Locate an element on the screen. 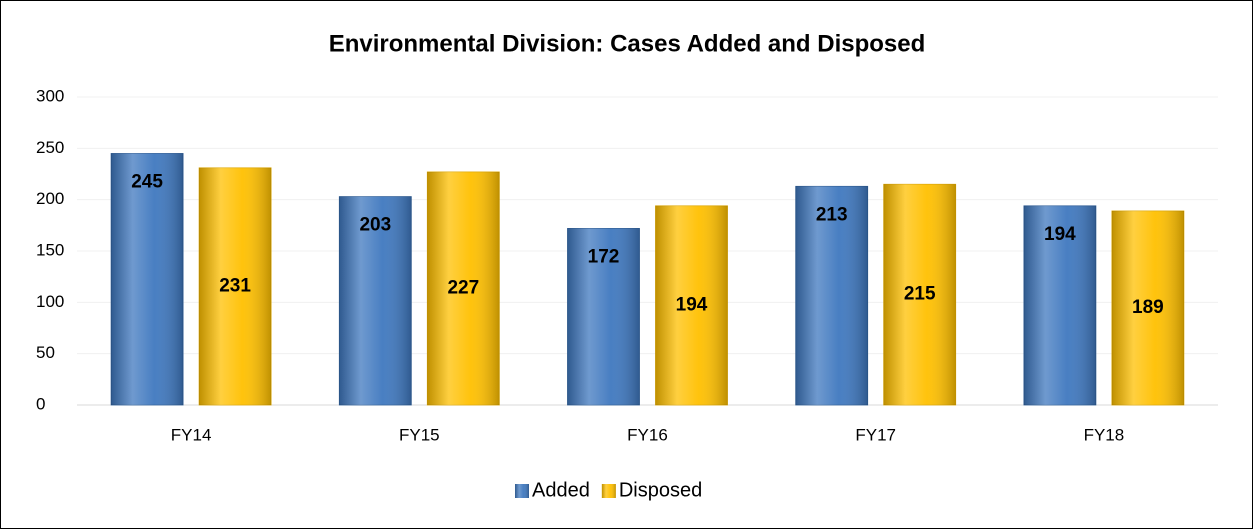 The width and height of the screenshot is (1253, 529). x-tick-label: FY14 is located at coordinates (191, 434).